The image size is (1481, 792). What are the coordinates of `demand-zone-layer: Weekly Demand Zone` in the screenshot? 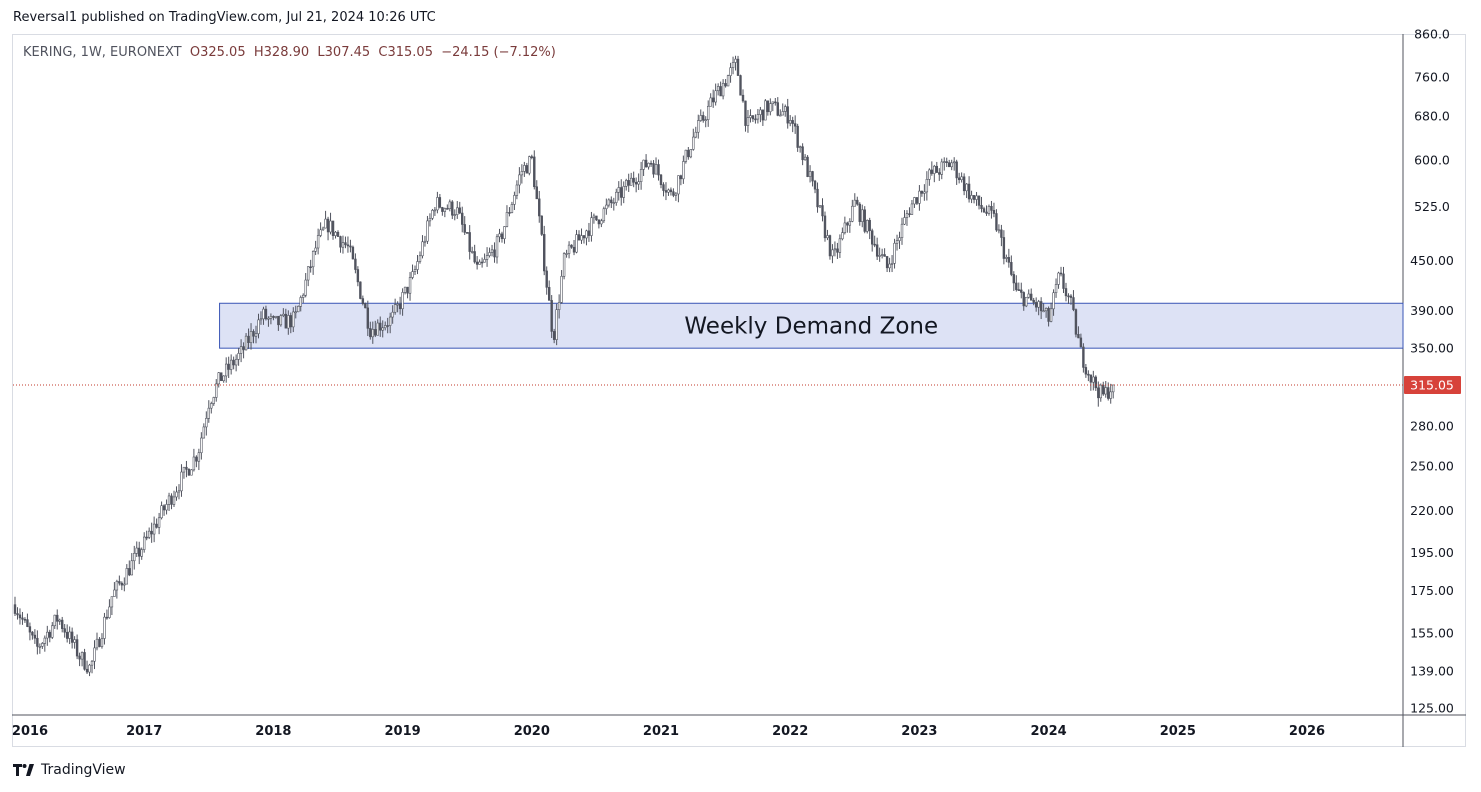 It's located at (811, 325).